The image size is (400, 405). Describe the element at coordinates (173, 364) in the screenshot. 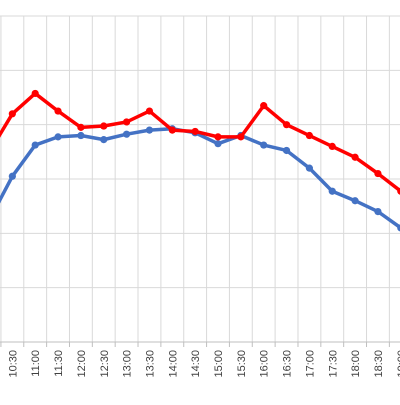

I see `x-tick-label: 14:00` at that location.